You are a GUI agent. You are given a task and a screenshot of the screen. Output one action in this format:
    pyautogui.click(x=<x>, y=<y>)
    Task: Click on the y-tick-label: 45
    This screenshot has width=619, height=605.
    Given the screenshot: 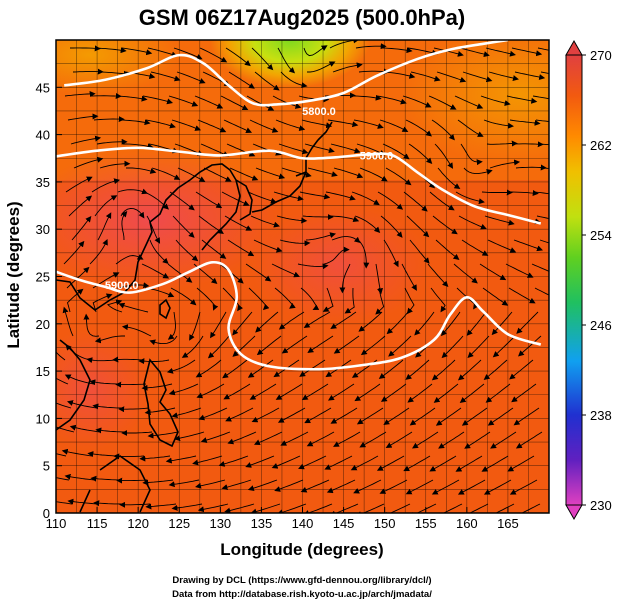 What is the action you would take?
    pyautogui.click(x=43, y=87)
    